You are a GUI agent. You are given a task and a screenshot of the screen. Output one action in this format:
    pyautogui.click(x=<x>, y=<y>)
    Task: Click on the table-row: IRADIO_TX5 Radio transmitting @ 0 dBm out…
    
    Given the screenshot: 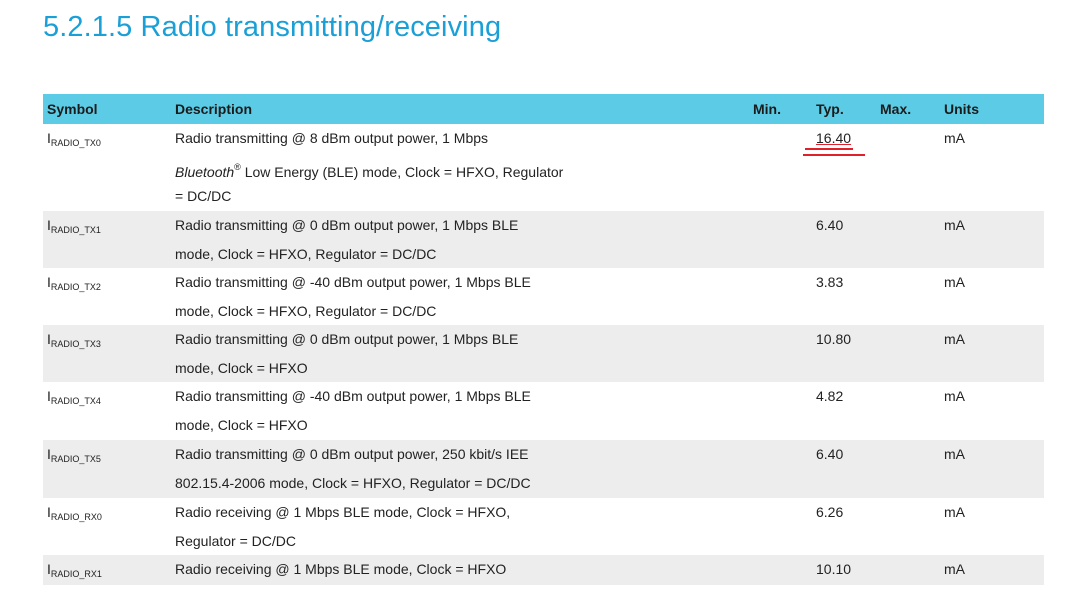 What is the action you would take?
    pyautogui.click(x=543, y=469)
    